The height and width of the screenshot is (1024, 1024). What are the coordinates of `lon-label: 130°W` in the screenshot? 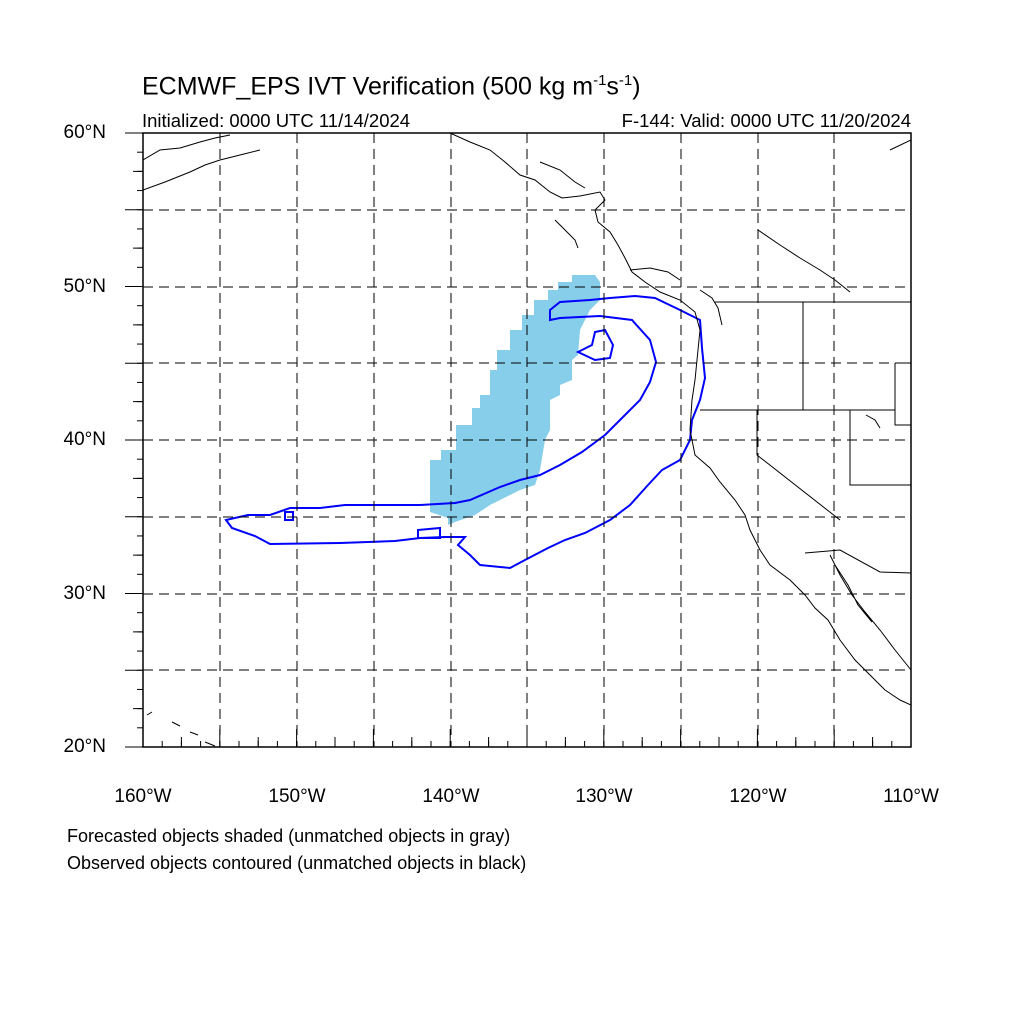 It's located at (604, 796).